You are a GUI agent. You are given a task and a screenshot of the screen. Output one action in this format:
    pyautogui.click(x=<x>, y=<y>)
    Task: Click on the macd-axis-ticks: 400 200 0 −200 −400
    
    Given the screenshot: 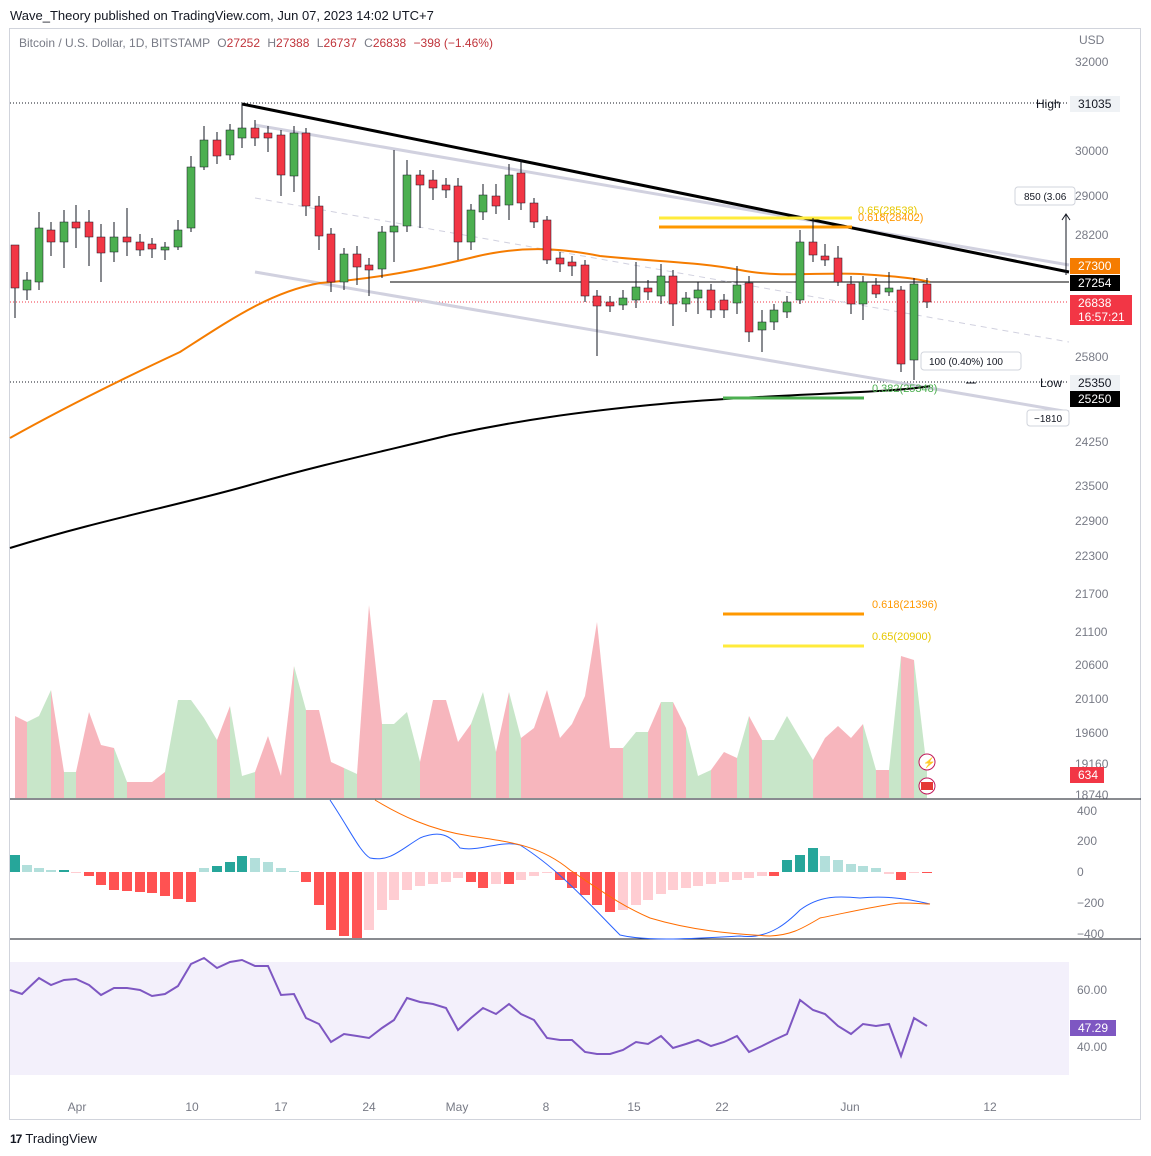 What is the action you would take?
    pyautogui.click(x=1090, y=872)
    